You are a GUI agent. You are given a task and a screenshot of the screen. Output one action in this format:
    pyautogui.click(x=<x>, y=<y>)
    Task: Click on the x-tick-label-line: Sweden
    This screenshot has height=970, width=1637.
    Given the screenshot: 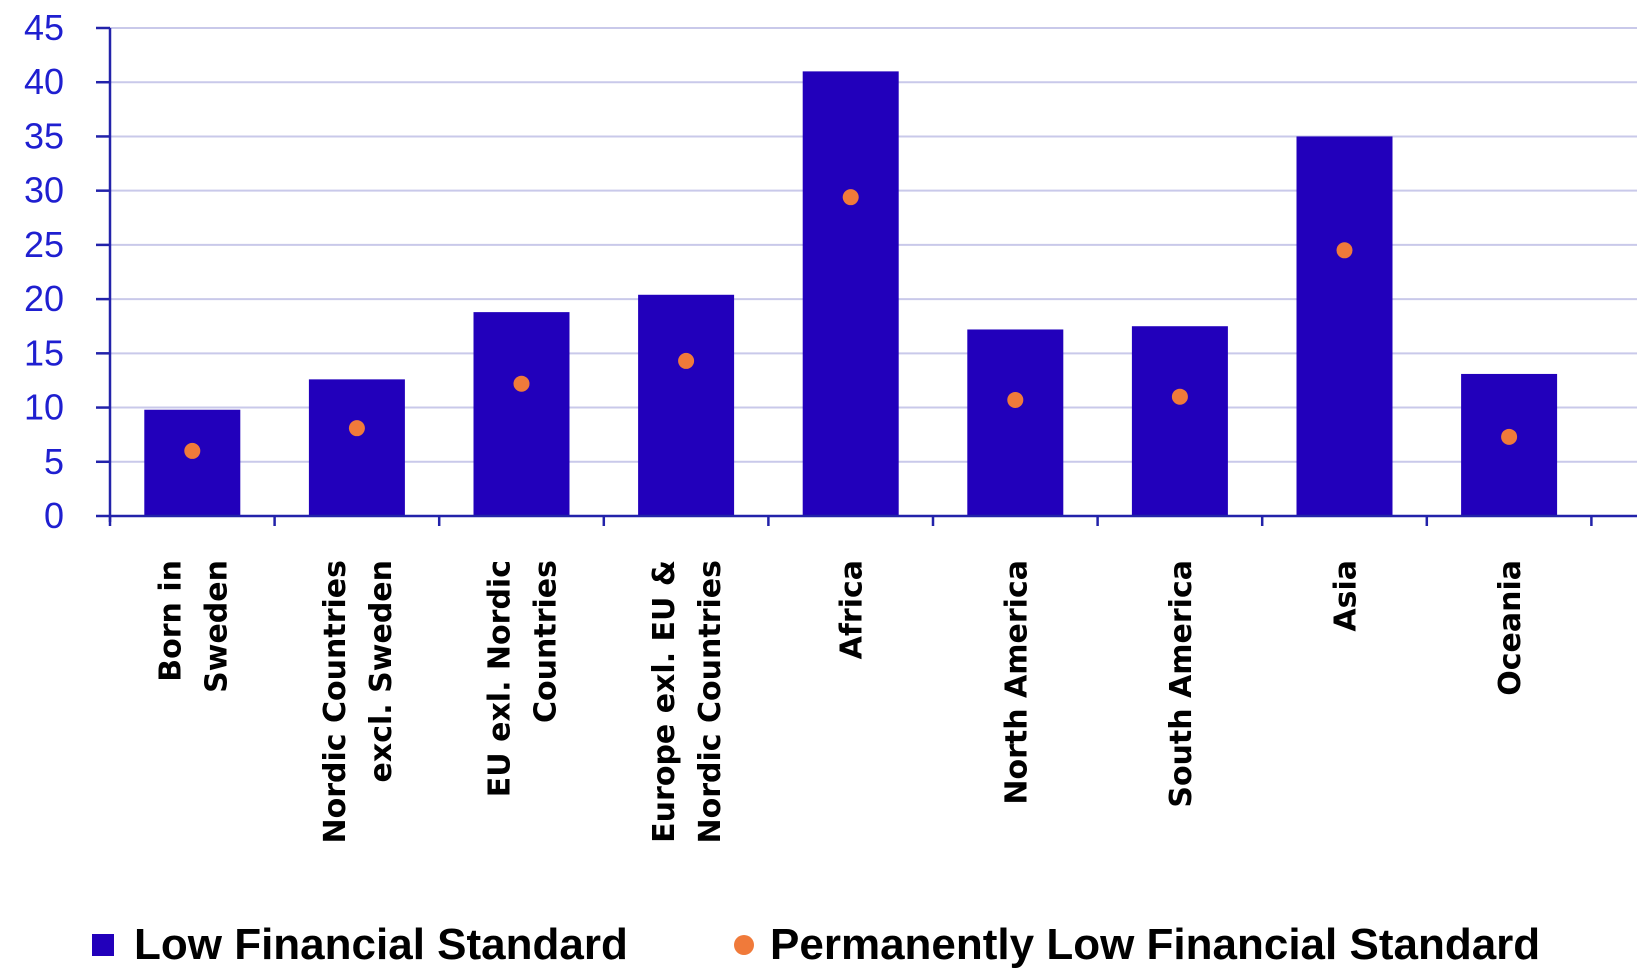 What is the action you would take?
    pyautogui.click(x=216, y=626)
    